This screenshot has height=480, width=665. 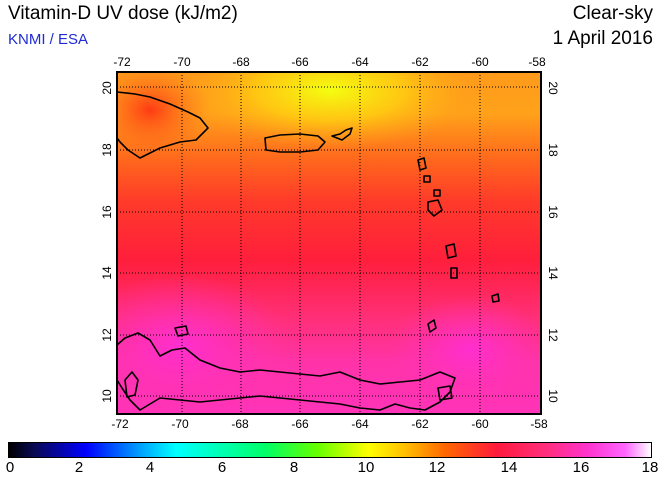 What do you see at coordinates (553, 273) in the screenshot?
I see `lat-tick-right: 14` at bounding box center [553, 273].